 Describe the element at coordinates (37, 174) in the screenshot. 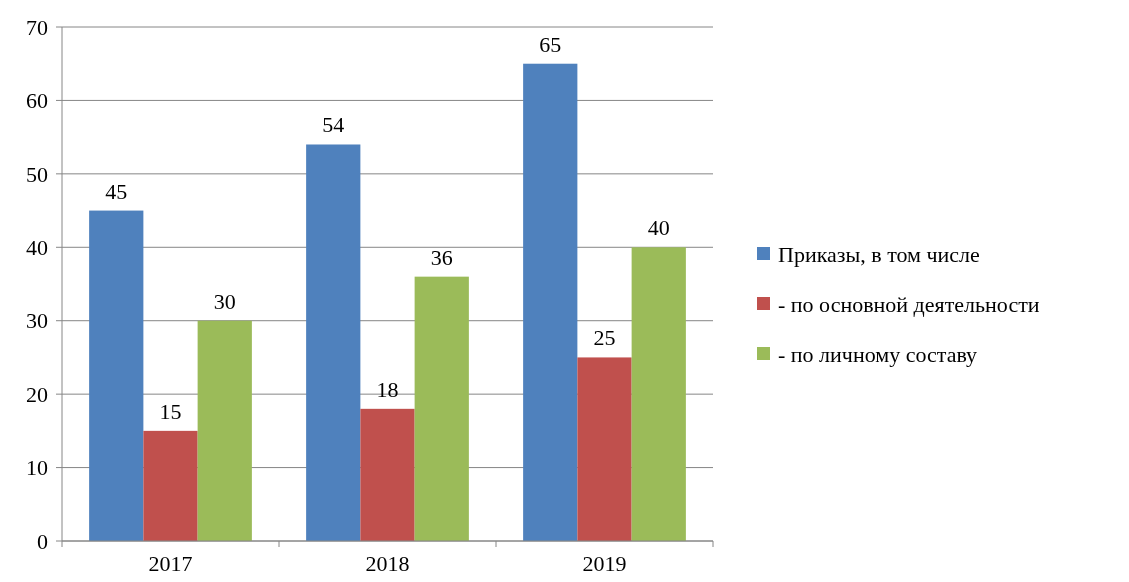

I see `y-tick-label: 50` at that location.